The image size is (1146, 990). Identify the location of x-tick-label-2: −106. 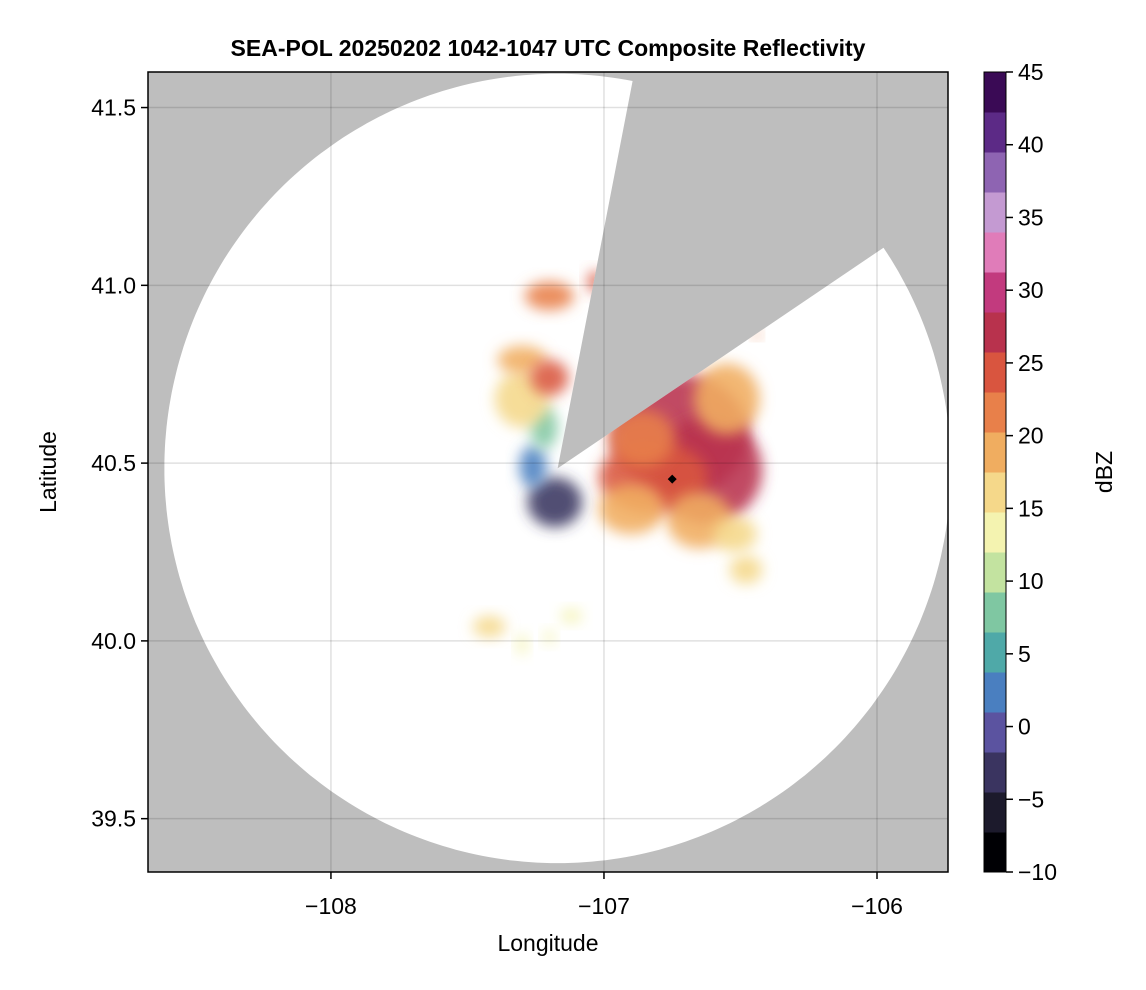
(877, 906).